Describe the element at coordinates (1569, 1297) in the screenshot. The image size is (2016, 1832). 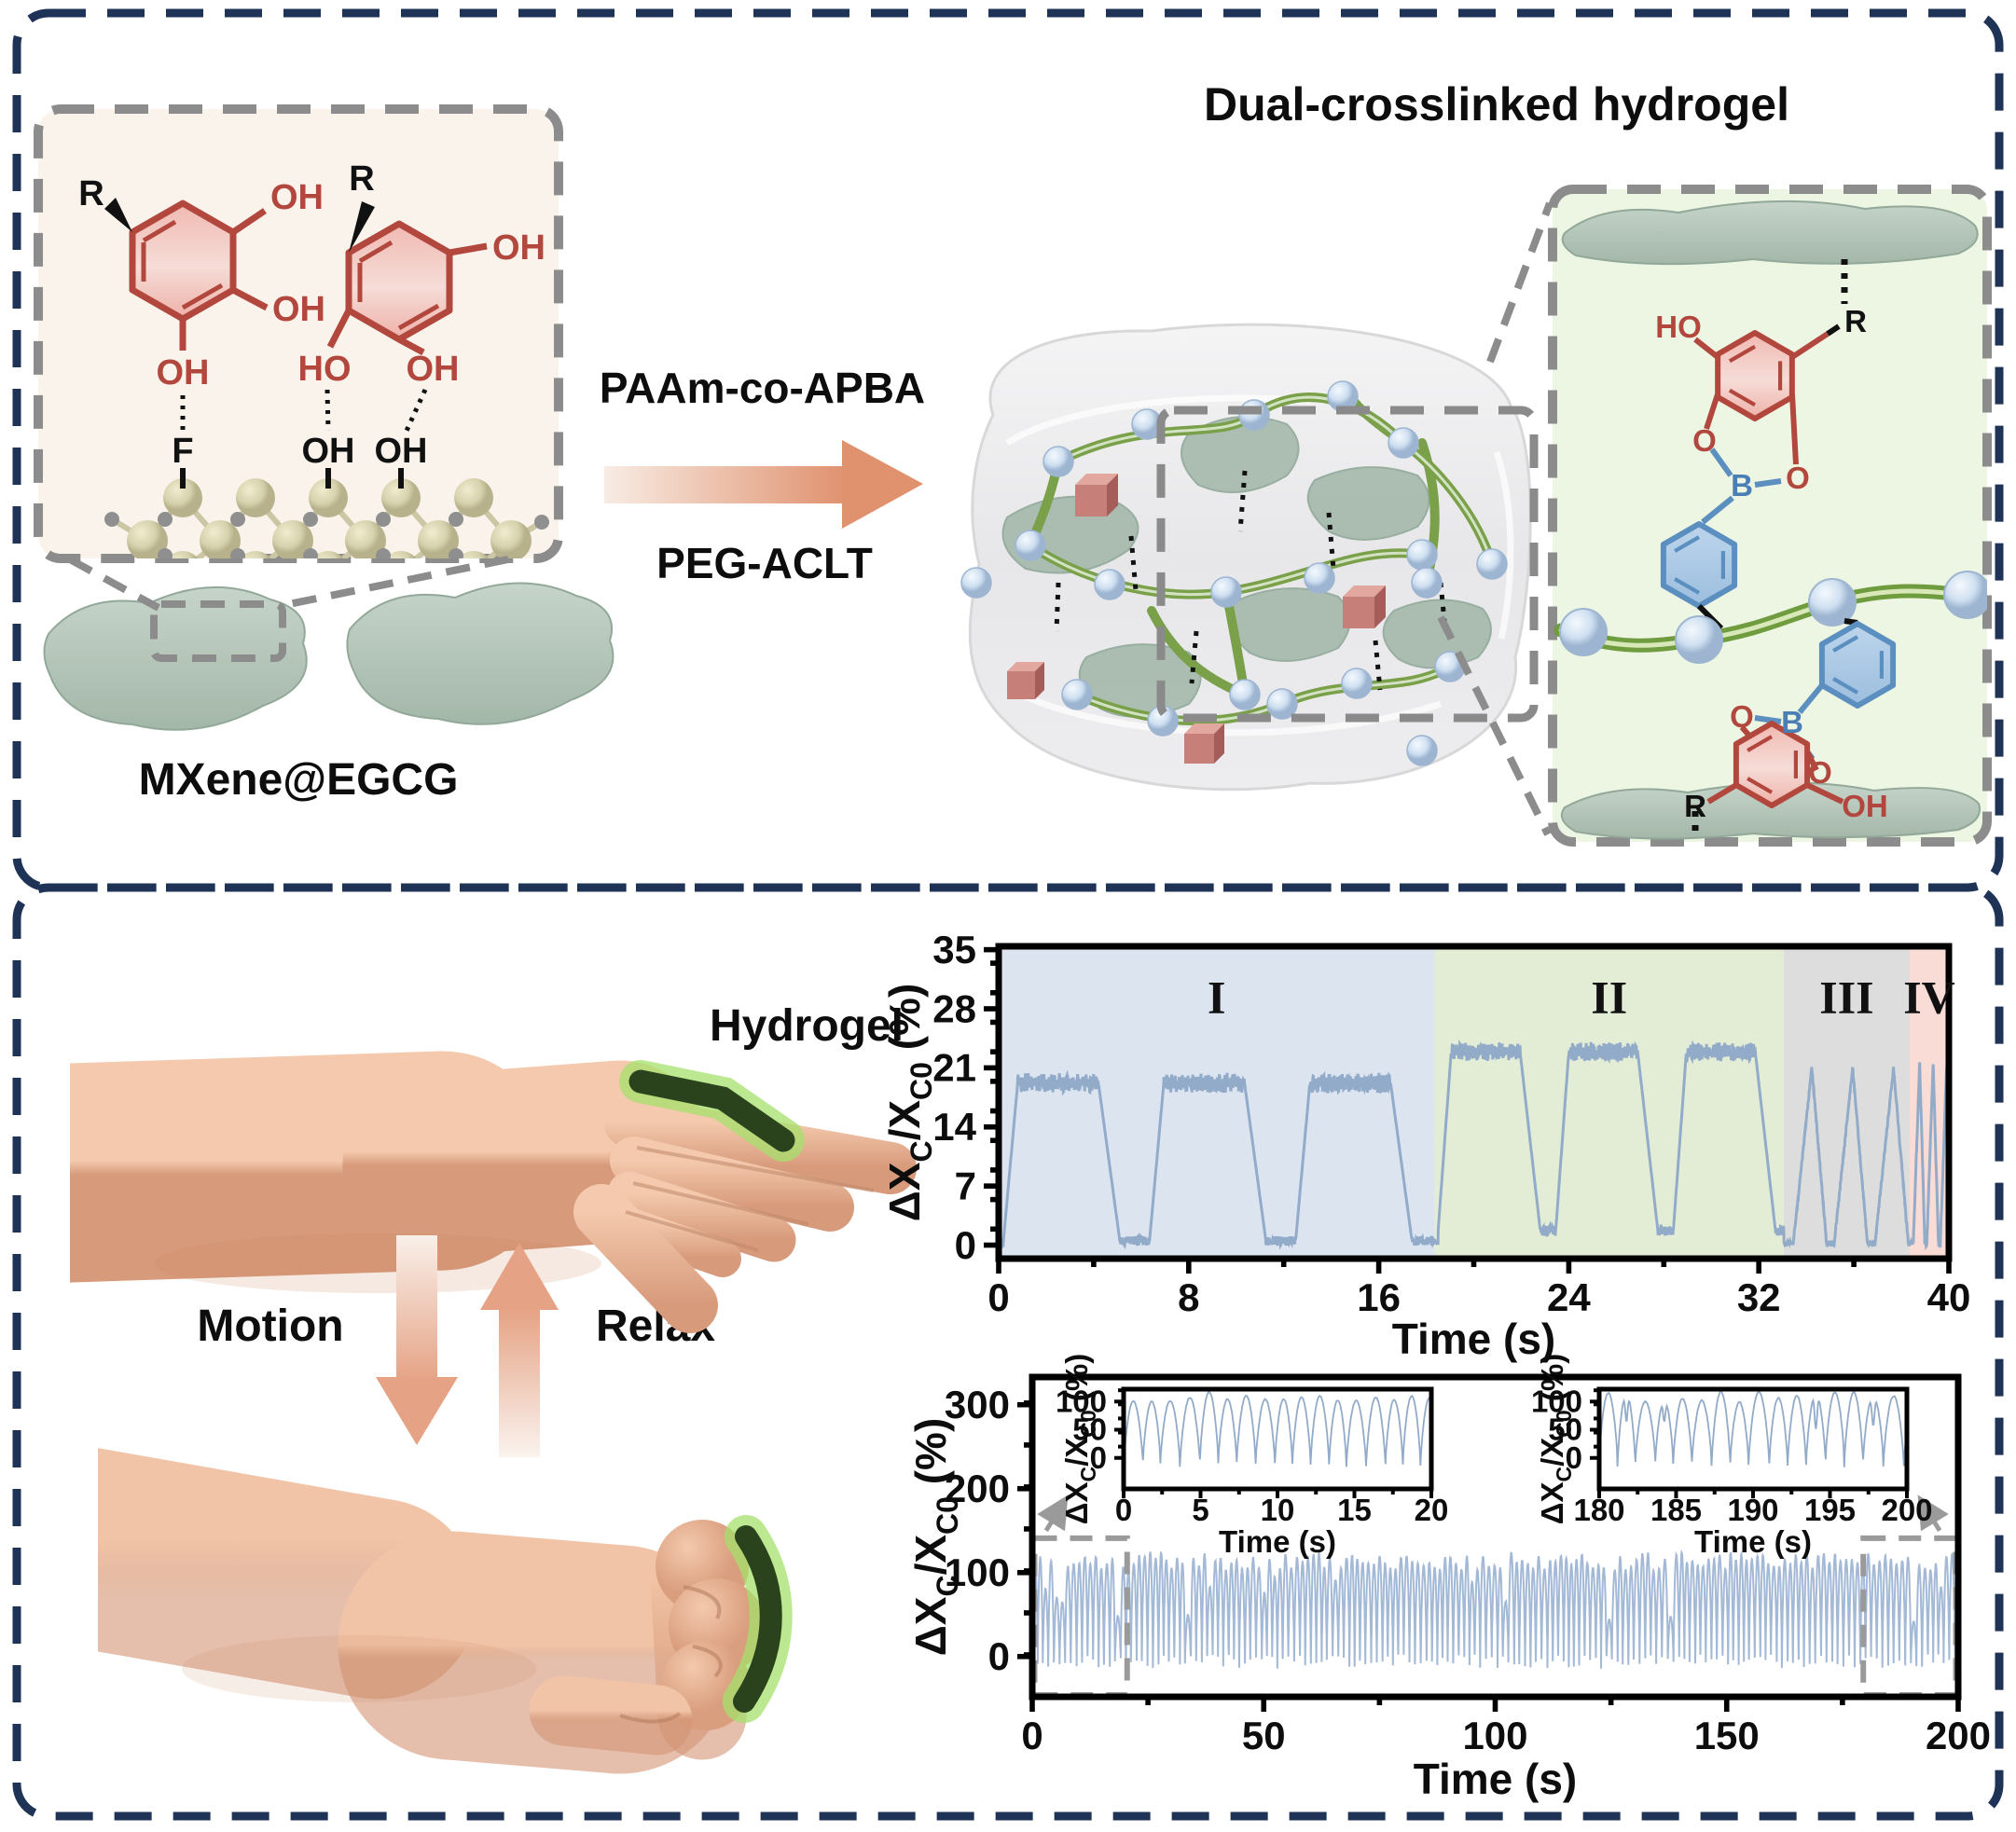
I see `x-tick-label: 24` at that location.